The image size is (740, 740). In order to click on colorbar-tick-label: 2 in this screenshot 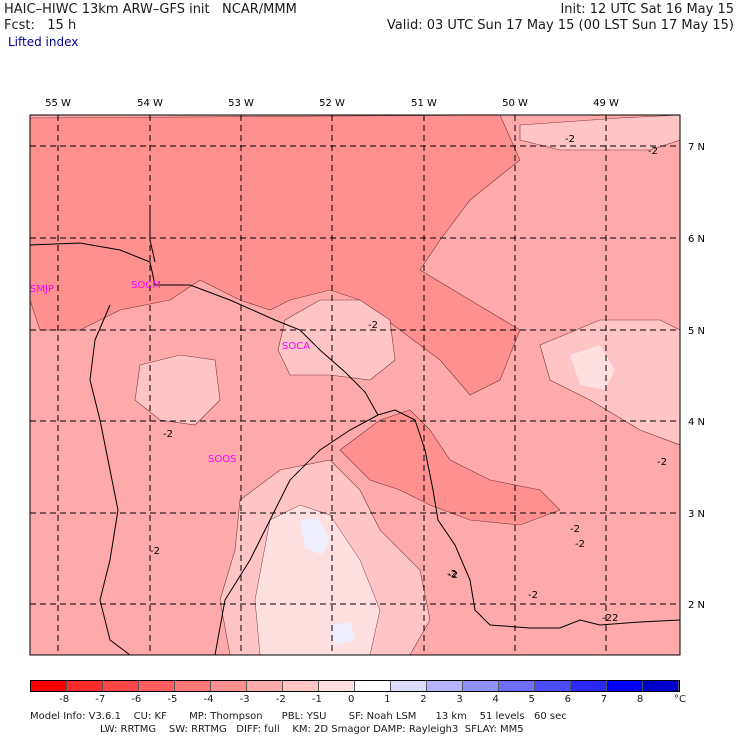, I will do `click(423, 699)`.